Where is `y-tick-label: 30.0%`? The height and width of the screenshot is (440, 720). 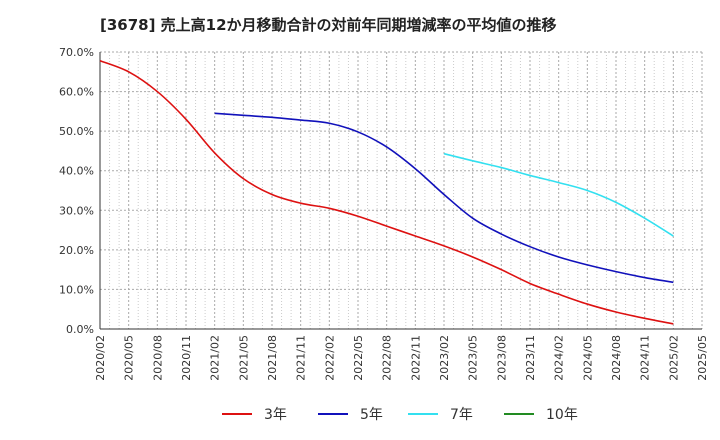 y-tick-label: 30.0% is located at coordinates (76, 210).